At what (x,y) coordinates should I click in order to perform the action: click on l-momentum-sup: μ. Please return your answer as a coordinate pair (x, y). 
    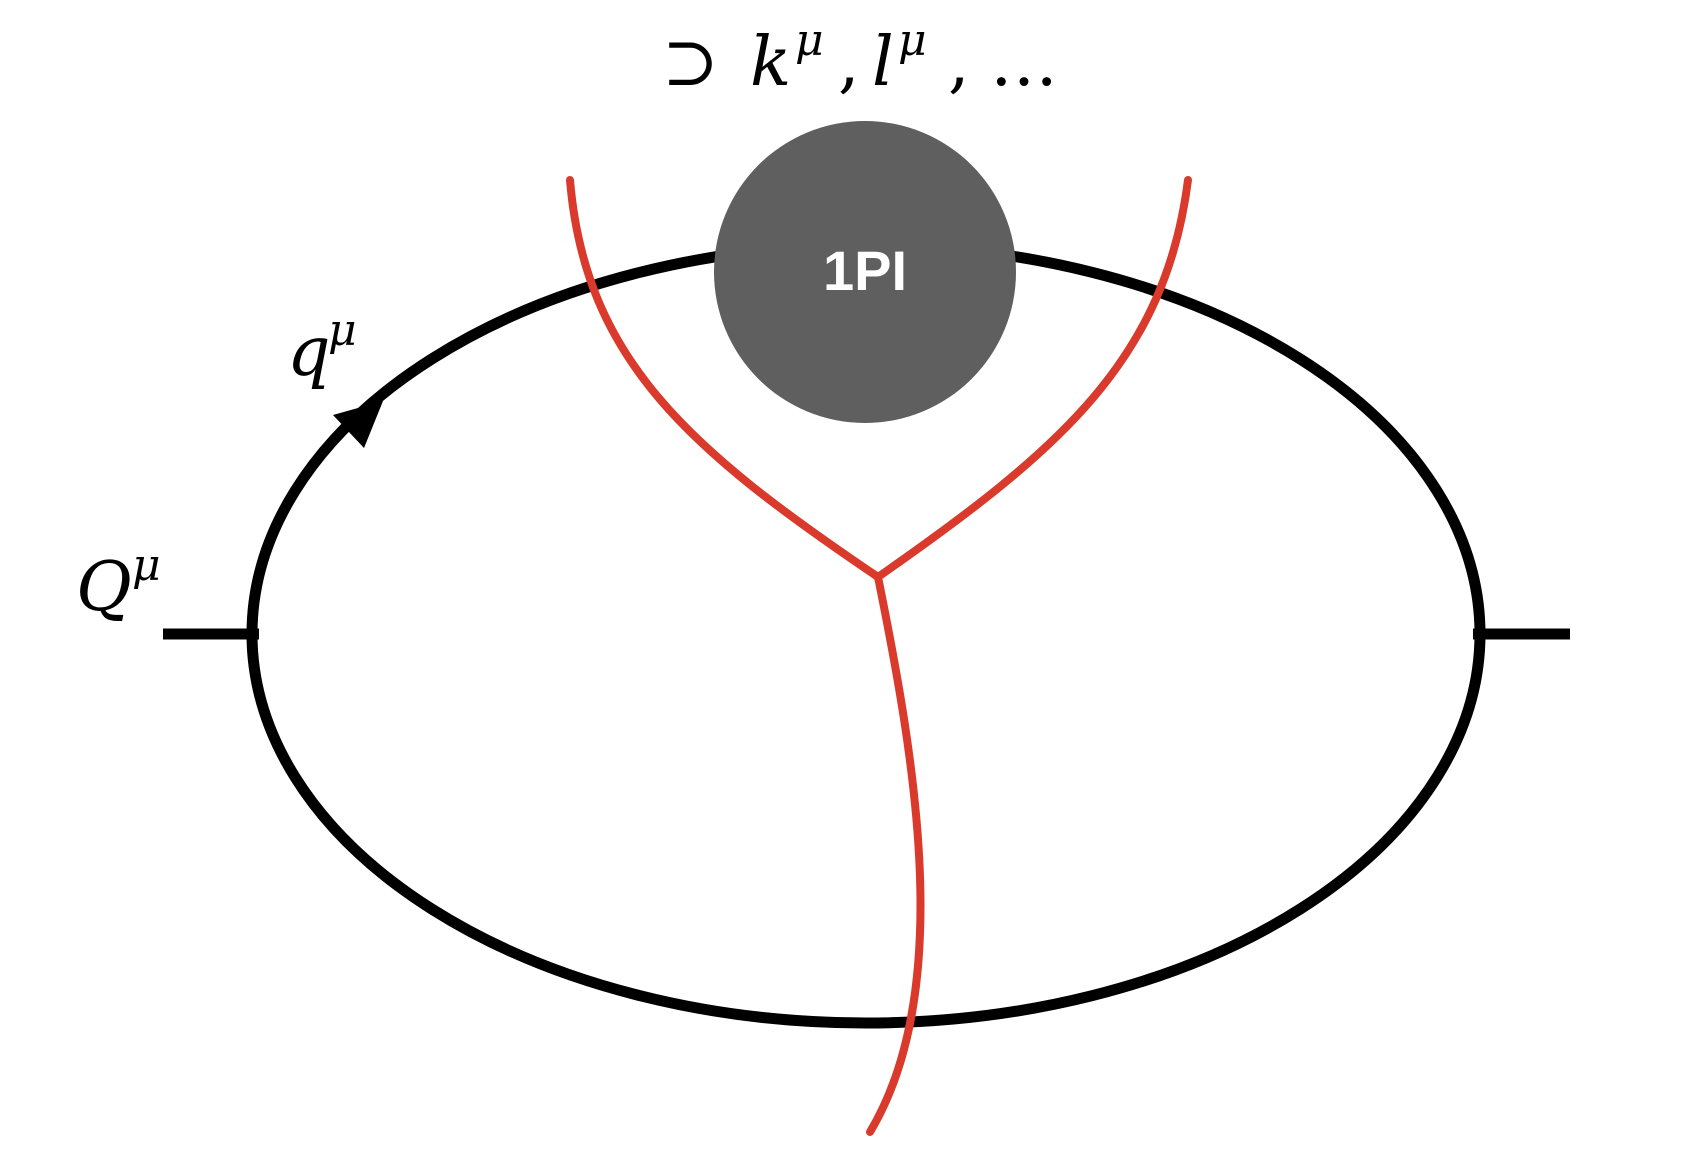
    Looking at the image, I should click on (912, 40).